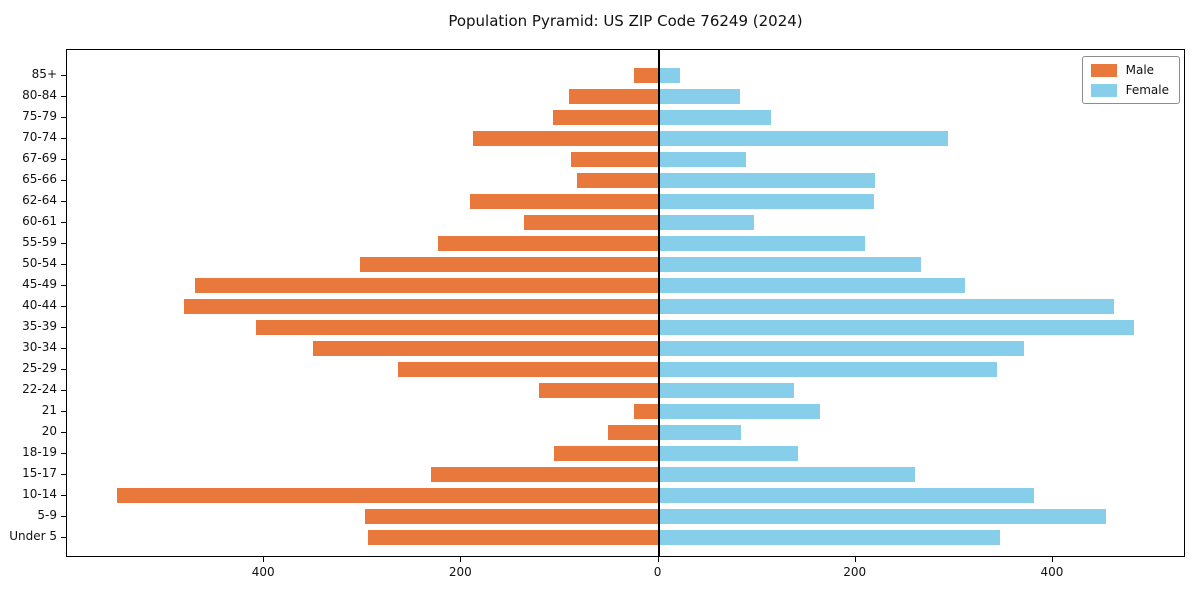 Image resolution: width=1200 pixels, height=600 pixels. Describe the element at coordinates (39, 452) in the screenshot. I see `y-tick-label: 18-19` at that location.